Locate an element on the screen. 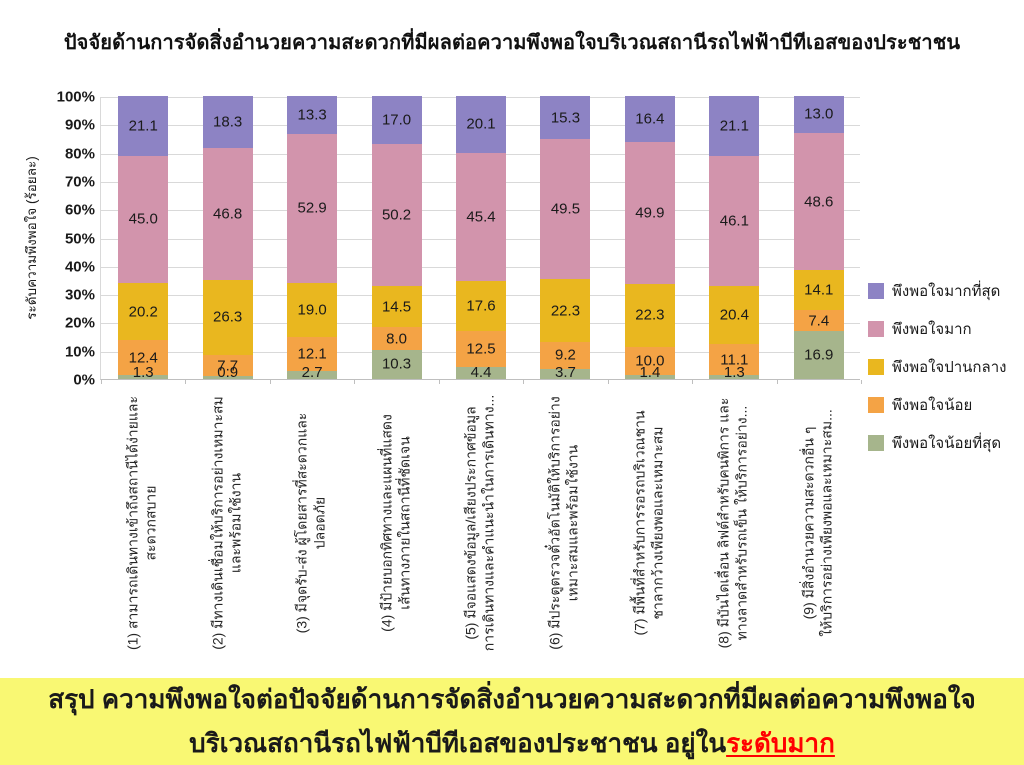 This screenshot has height=765, width=1024. segment-value-label: 20.2 is located at coordinates (143, 312).